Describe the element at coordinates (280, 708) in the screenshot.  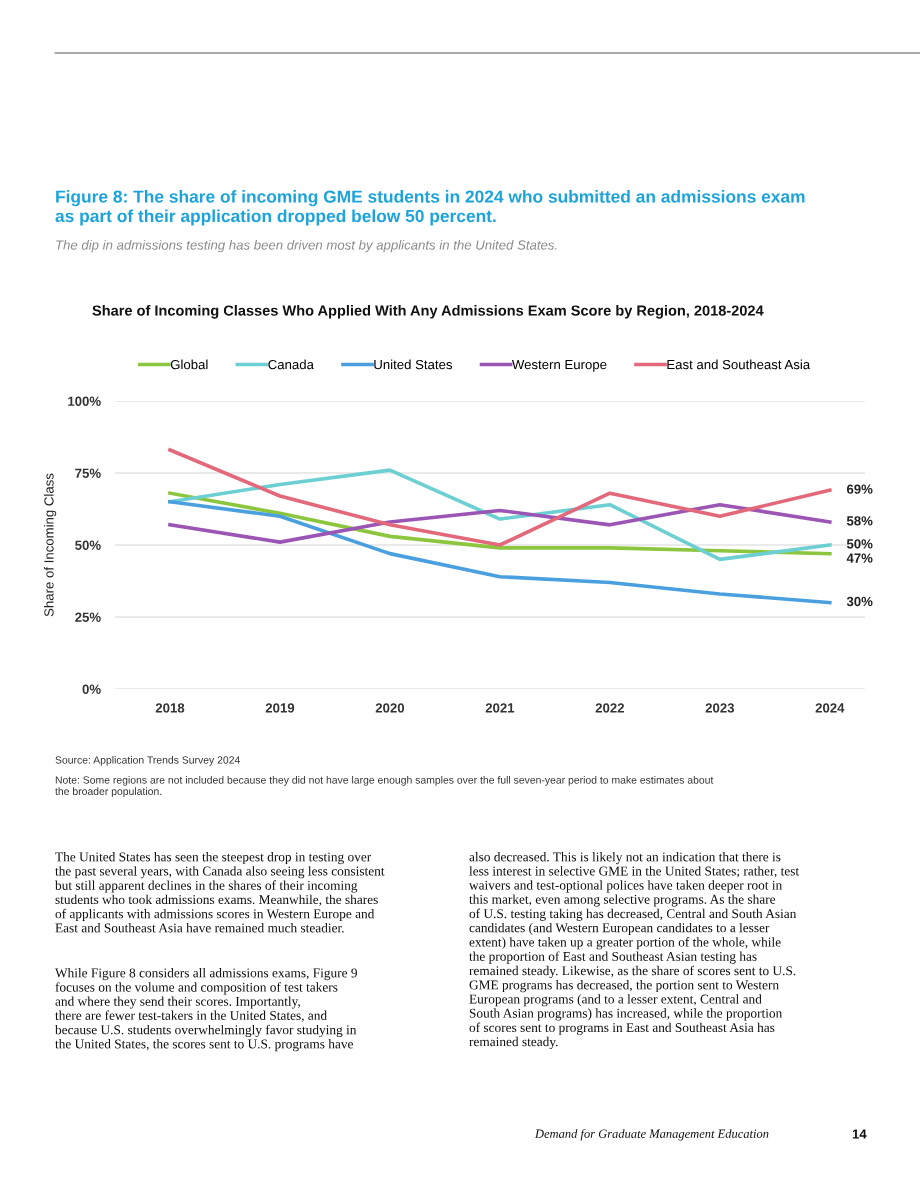
I see `x-tick-label: 2019` at that location.